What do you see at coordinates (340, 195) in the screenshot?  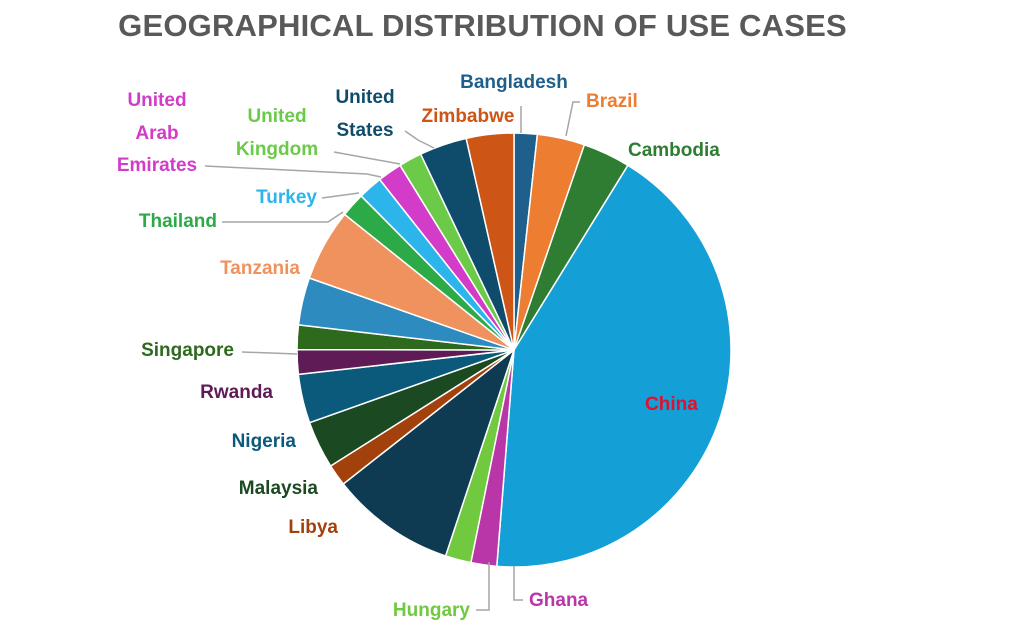 I see `leader-line-turkey` at bounding box center [340, 195].